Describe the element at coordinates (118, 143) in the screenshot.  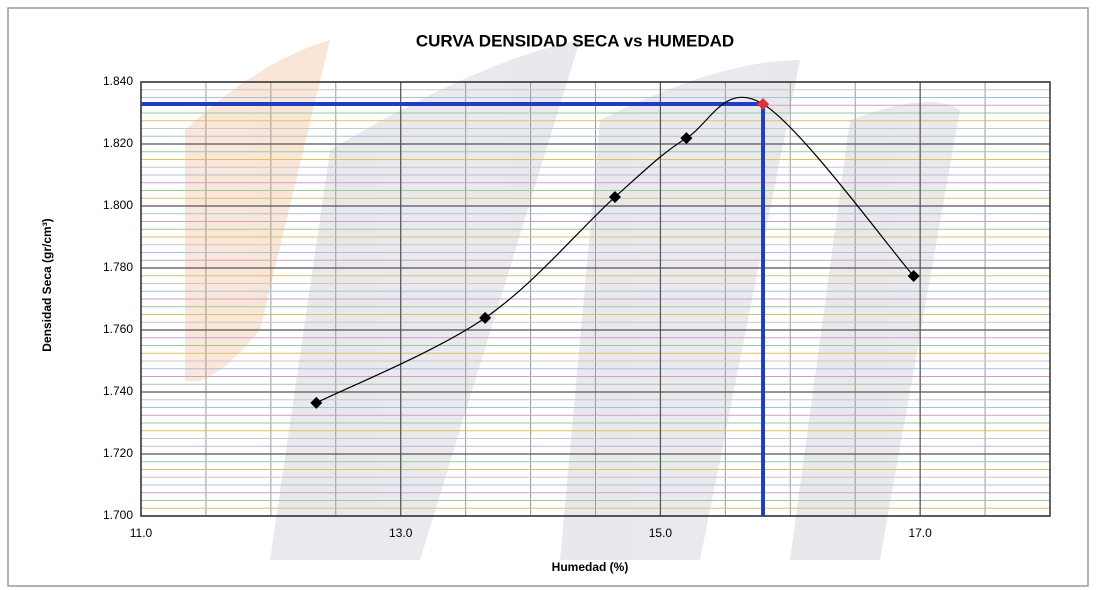
I see `y-tick-label: 1.820` at that location.